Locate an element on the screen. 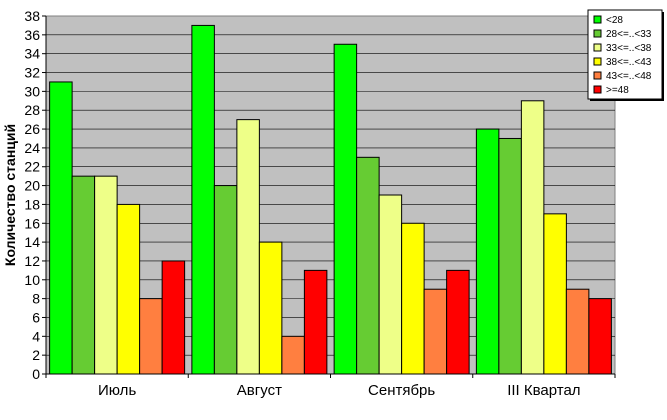  y-tick-label: 16 is located at coordinates (32, 223).